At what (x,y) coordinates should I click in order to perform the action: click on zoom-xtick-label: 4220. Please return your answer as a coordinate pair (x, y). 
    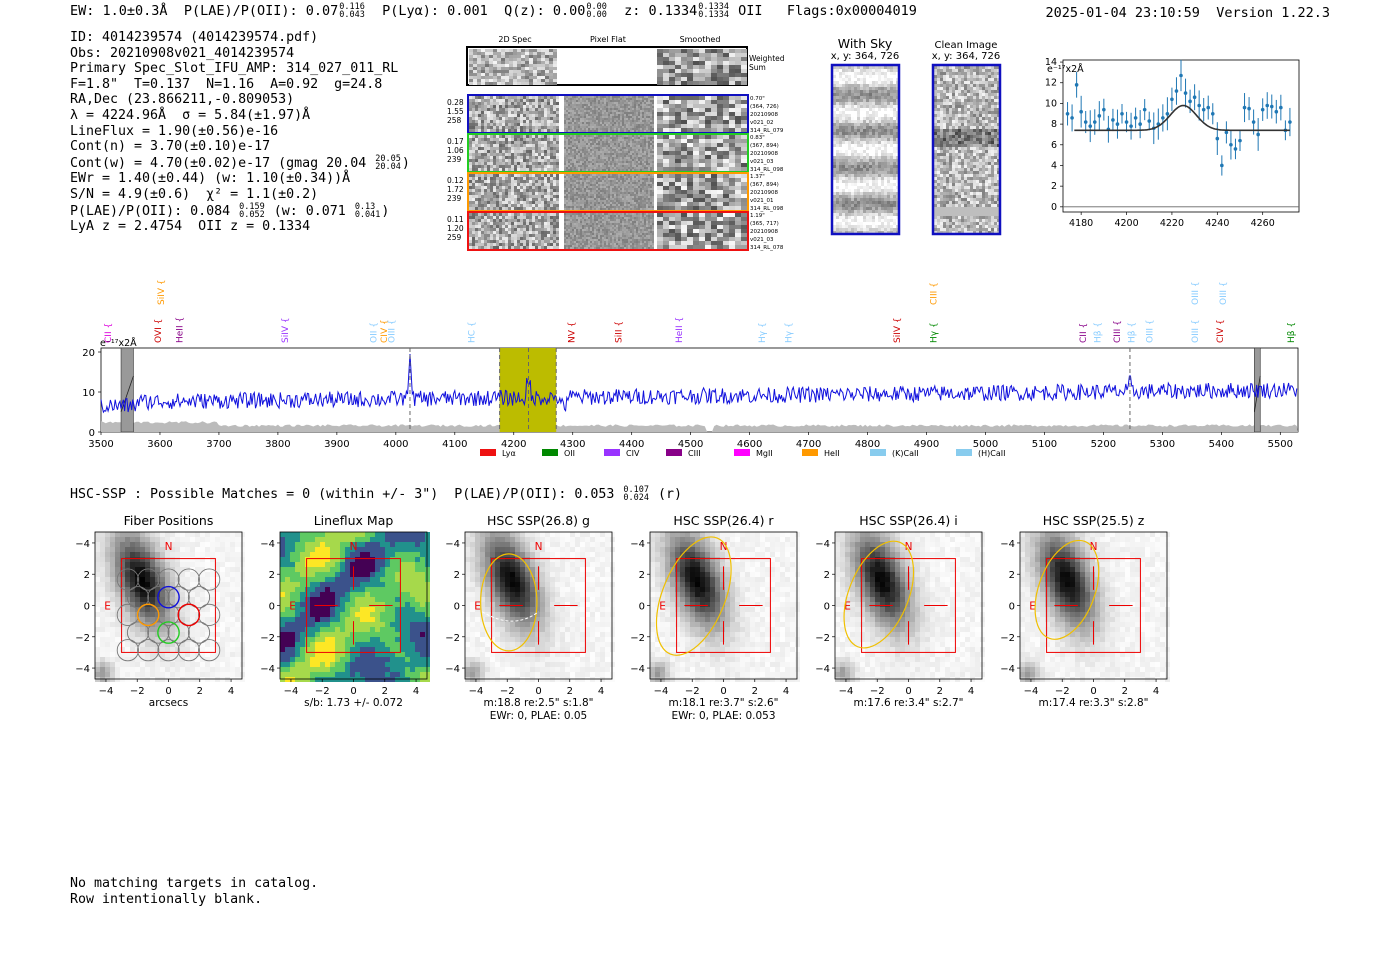
    Looking at the image, I should click on (1172, 223).